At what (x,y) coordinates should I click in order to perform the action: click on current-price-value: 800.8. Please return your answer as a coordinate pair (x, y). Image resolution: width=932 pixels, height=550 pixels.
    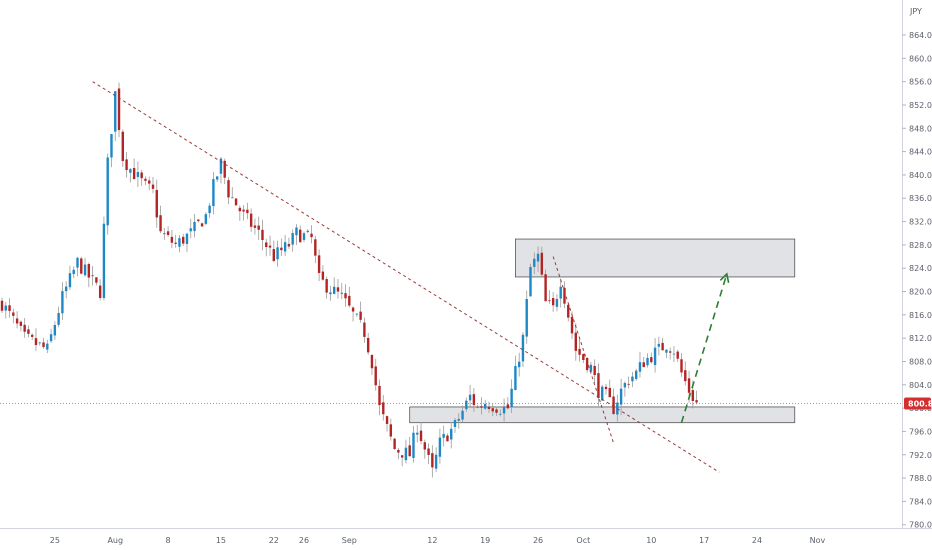
    Looking at the image, I should click on (920, 403).